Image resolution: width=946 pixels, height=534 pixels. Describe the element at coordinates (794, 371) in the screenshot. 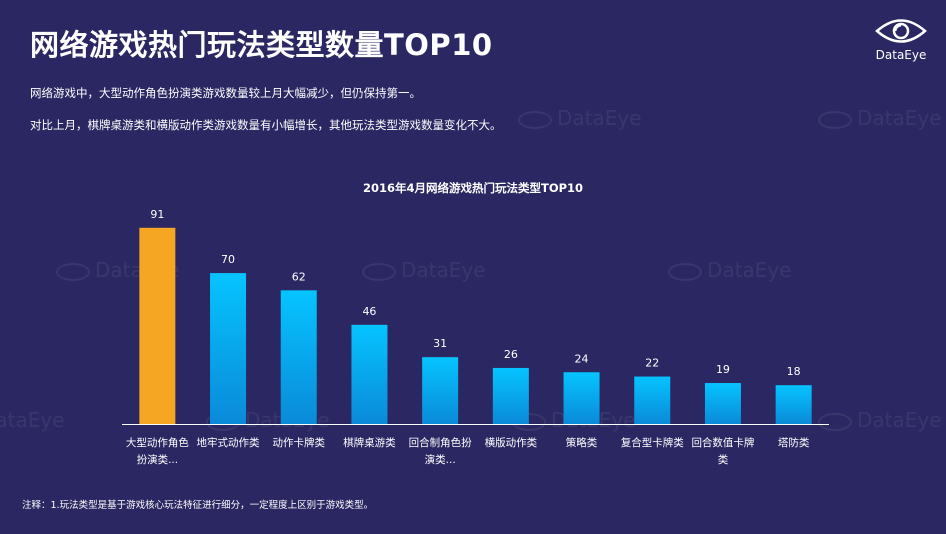

I see `data-label: 18` at that location.